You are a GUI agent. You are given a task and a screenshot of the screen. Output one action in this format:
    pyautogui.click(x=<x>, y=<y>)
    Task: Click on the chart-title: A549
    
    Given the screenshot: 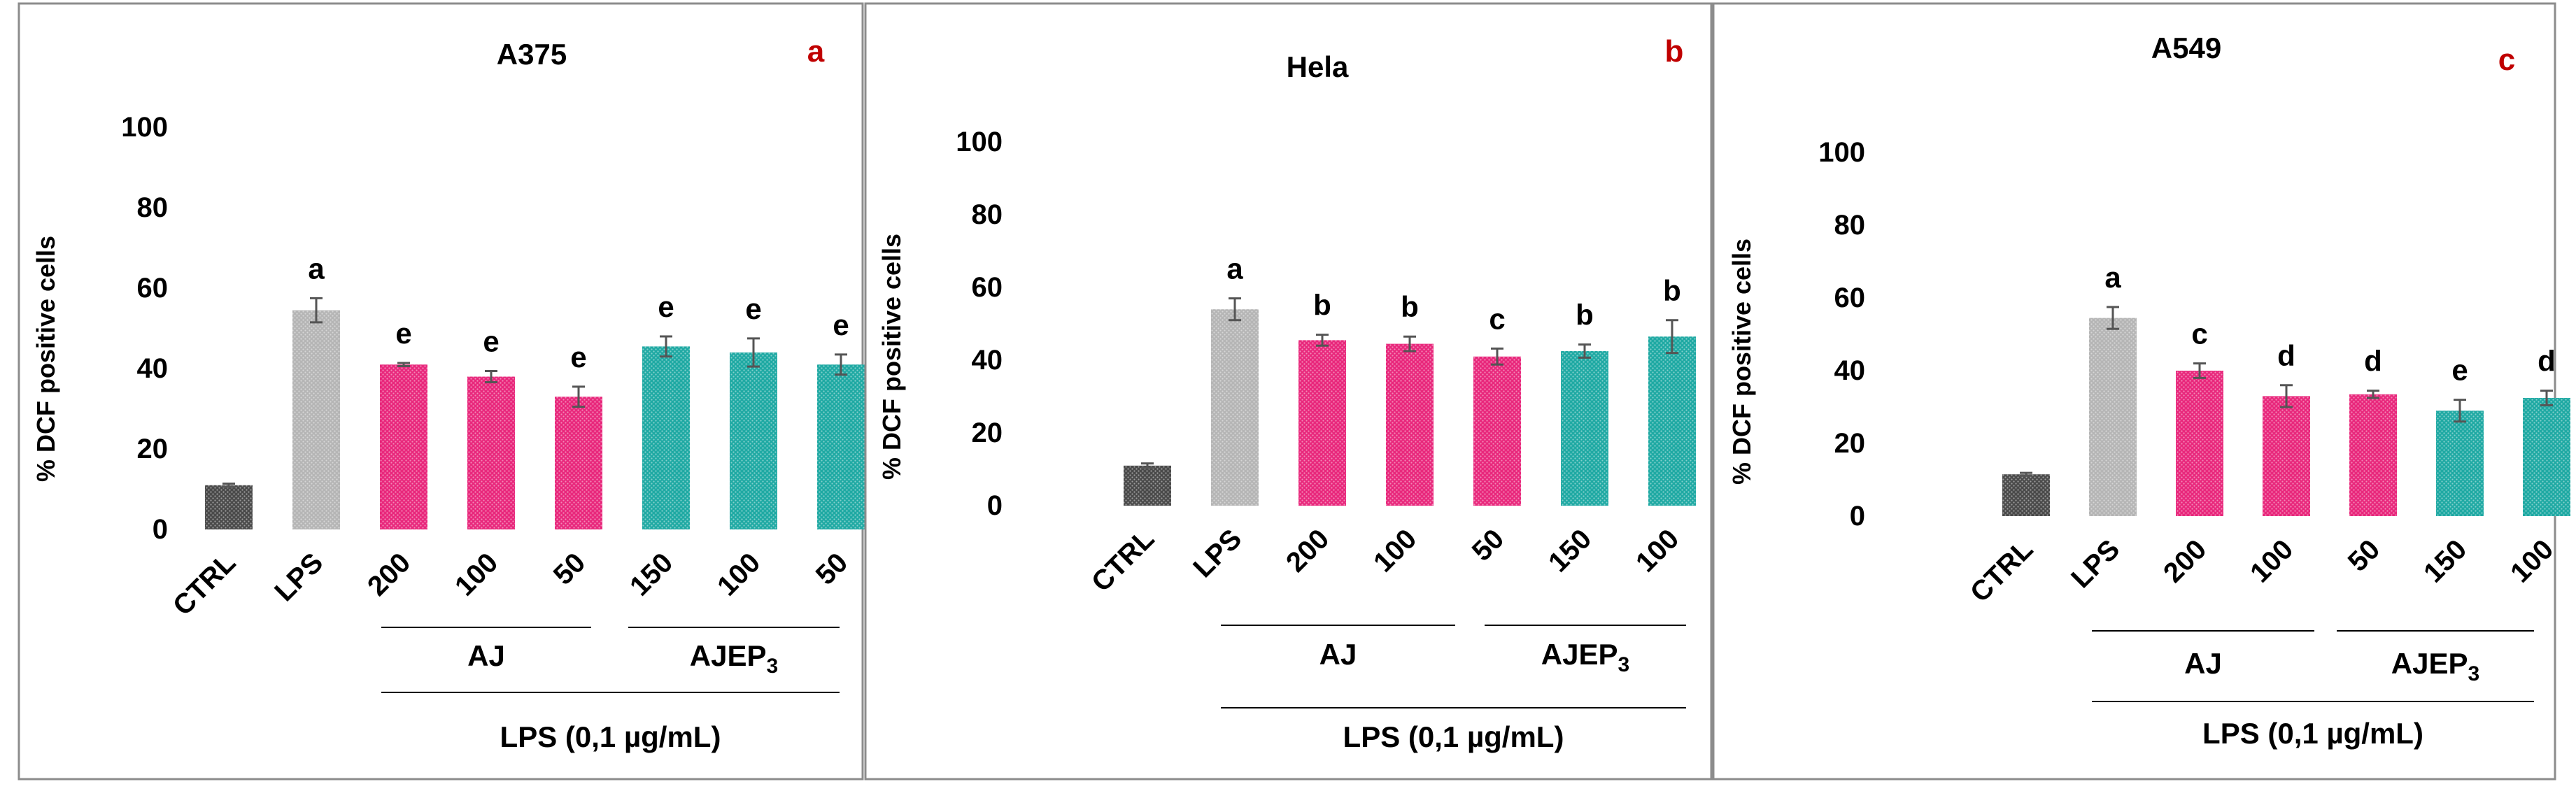 What is the action you would take?
    pyautogui.click(x=2186, y=47)
    